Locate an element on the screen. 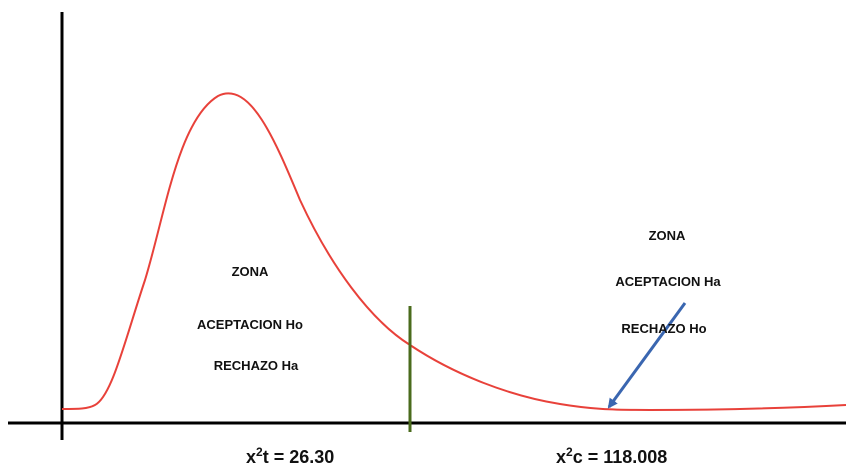 Image resolution: width=846 pixels, height=469 pixels. computed-label-prefix: x is located at coordinates (561, 457).